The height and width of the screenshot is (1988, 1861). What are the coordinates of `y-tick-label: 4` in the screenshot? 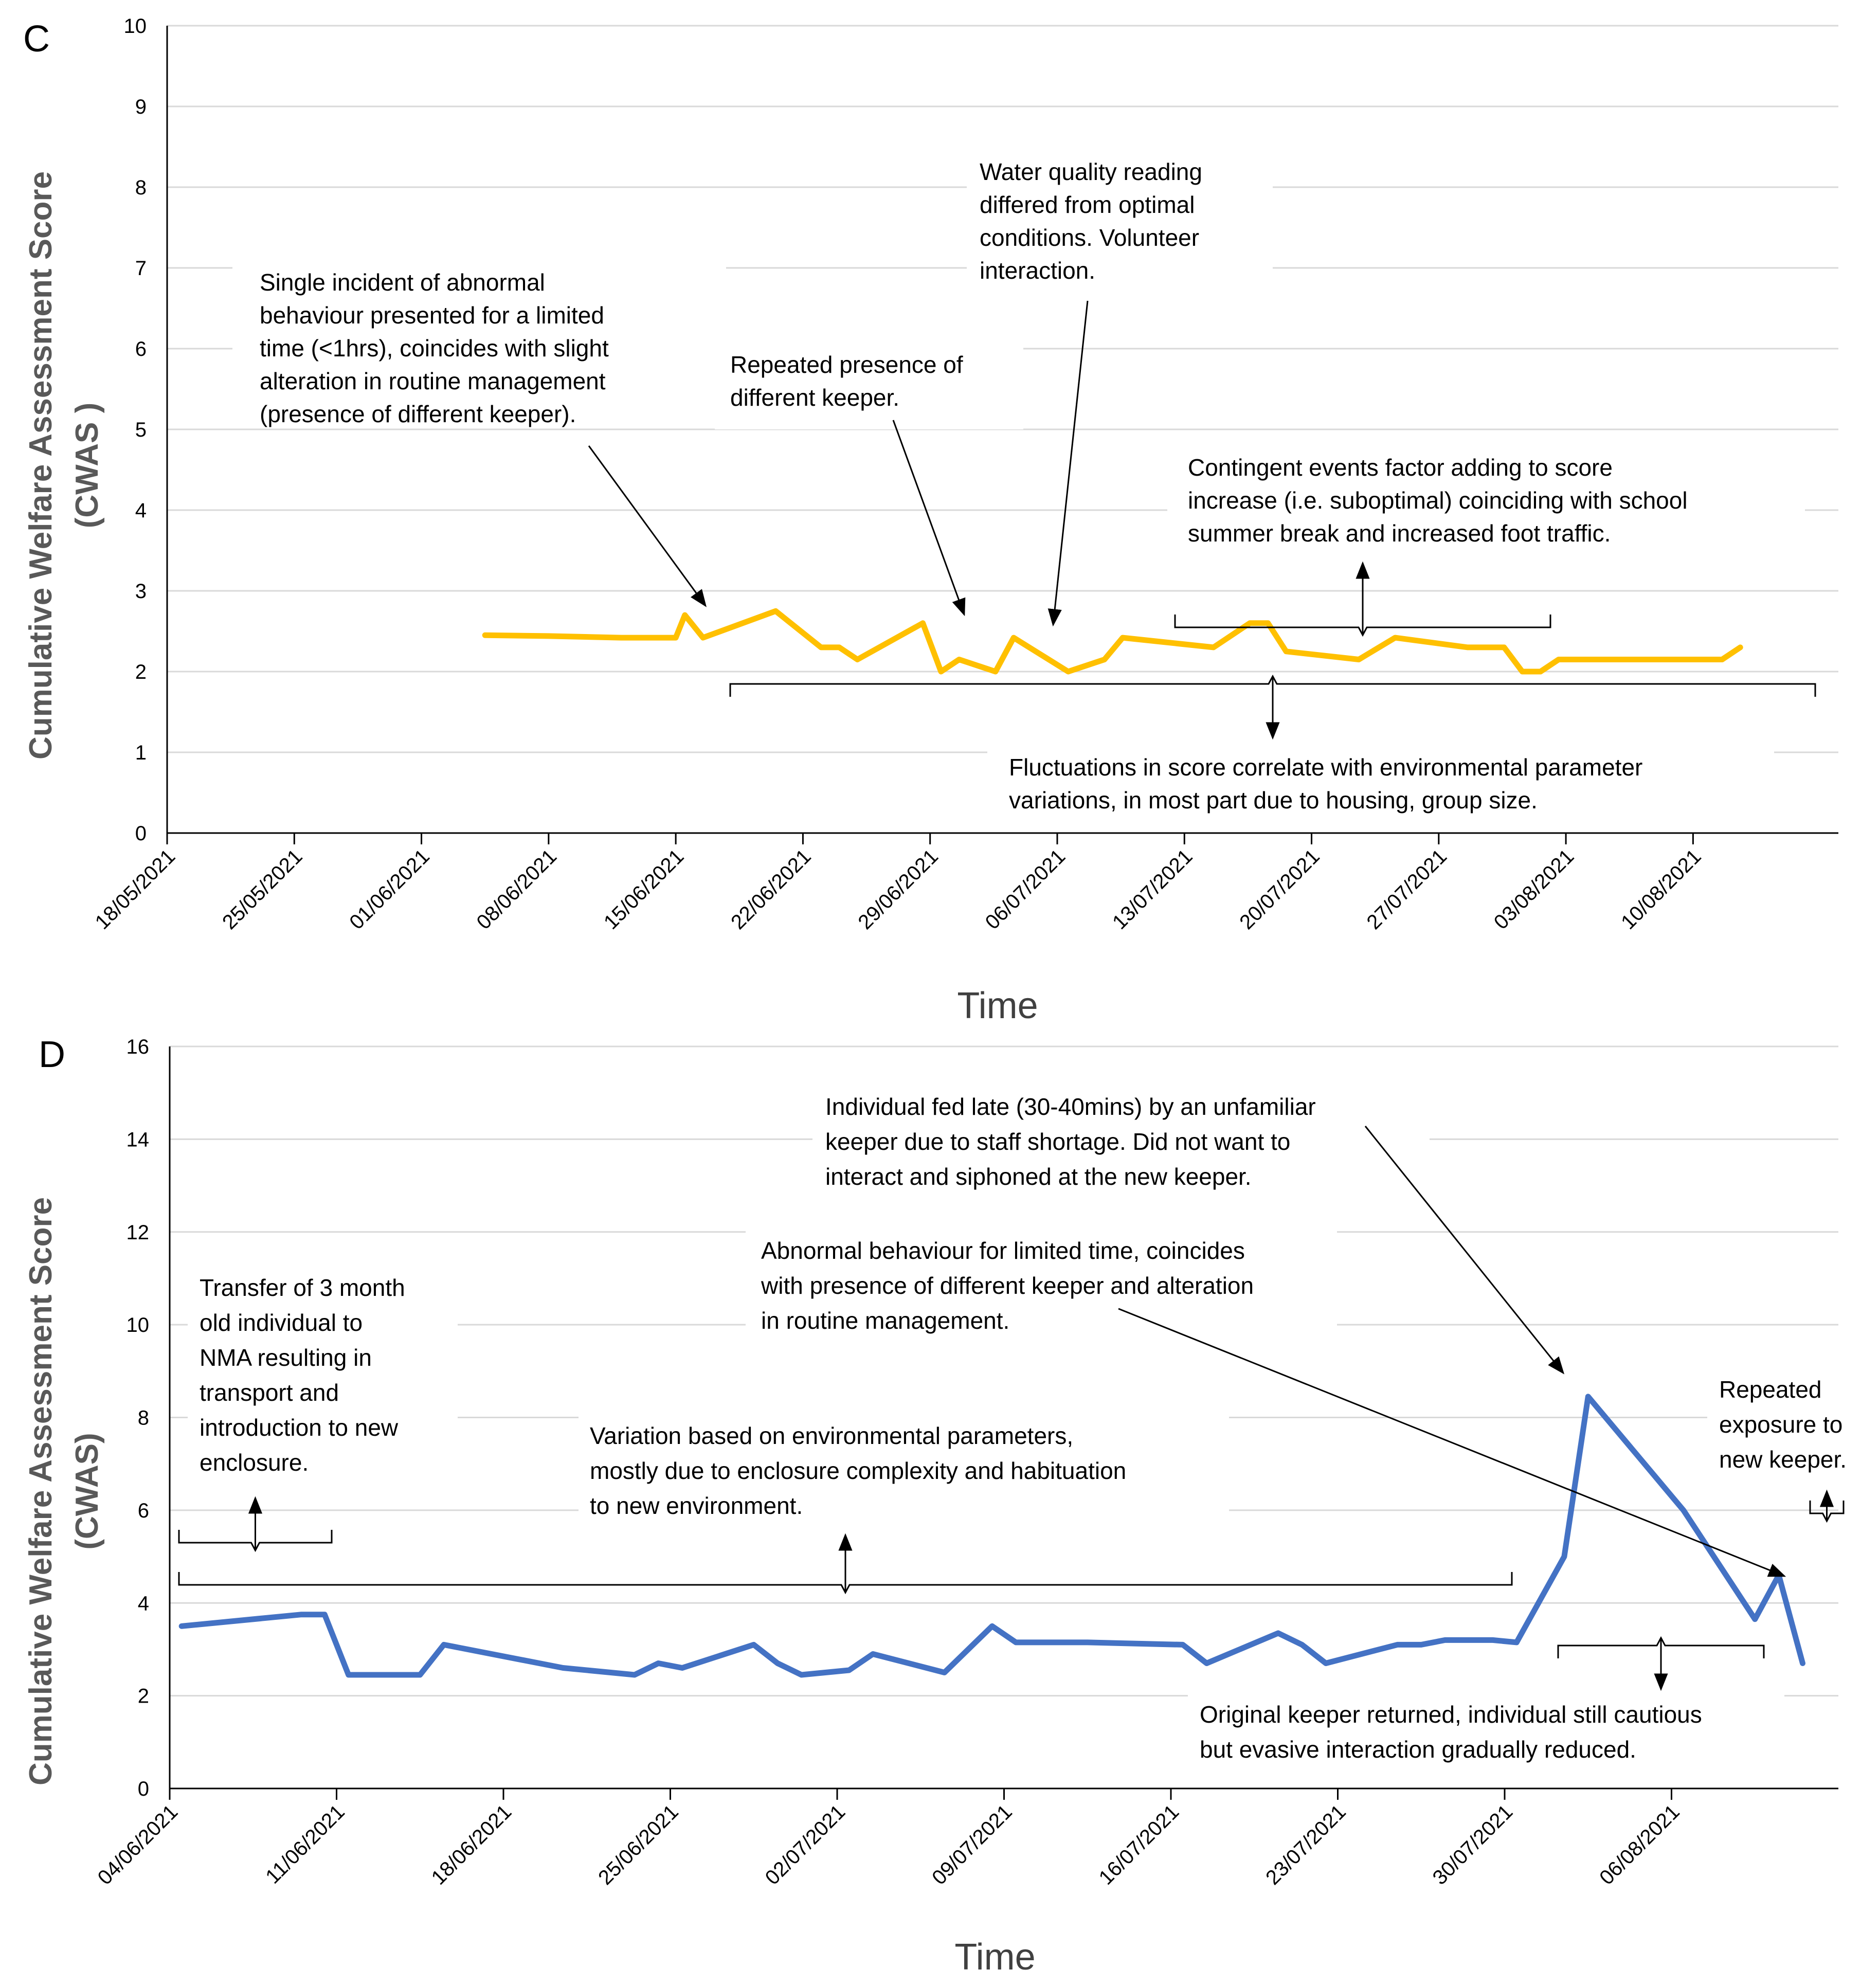 It's located at (141, 510).